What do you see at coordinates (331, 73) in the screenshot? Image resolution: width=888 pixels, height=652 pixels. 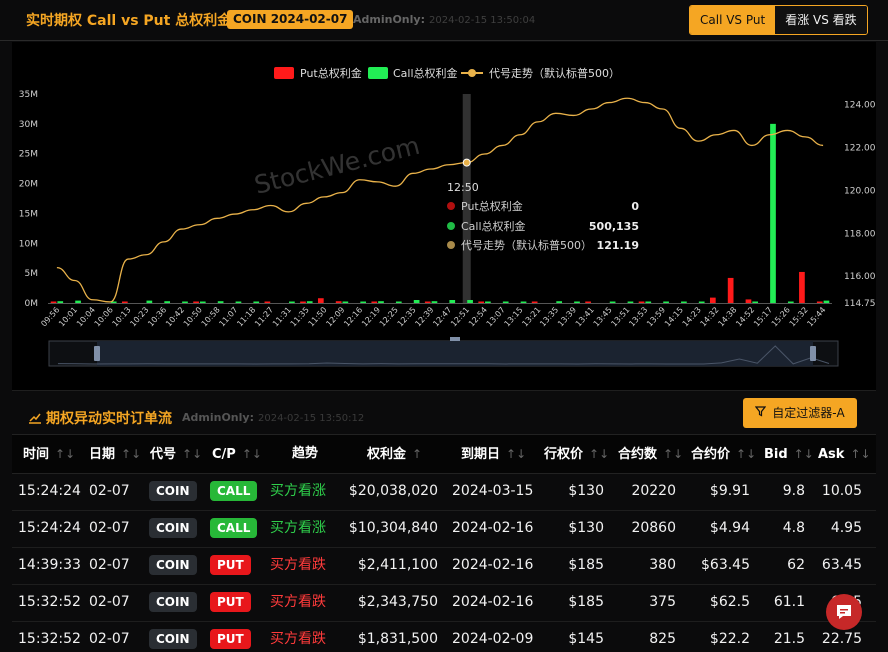 I see `legend-put-label: Put总权利金` at bounding box center [331, 73].